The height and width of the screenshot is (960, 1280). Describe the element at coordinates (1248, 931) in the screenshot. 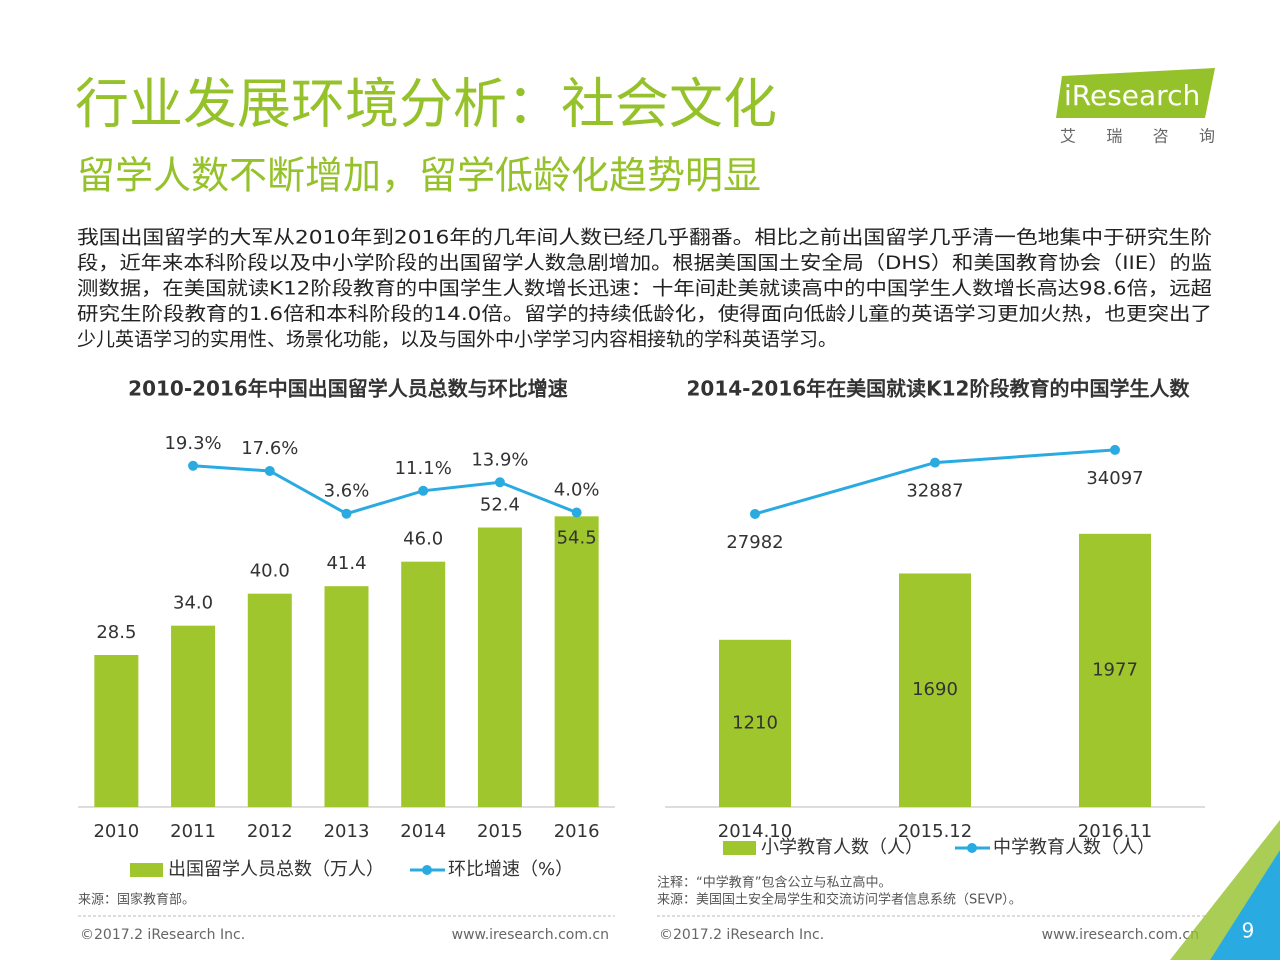

I see `page-number: 9` at that location.